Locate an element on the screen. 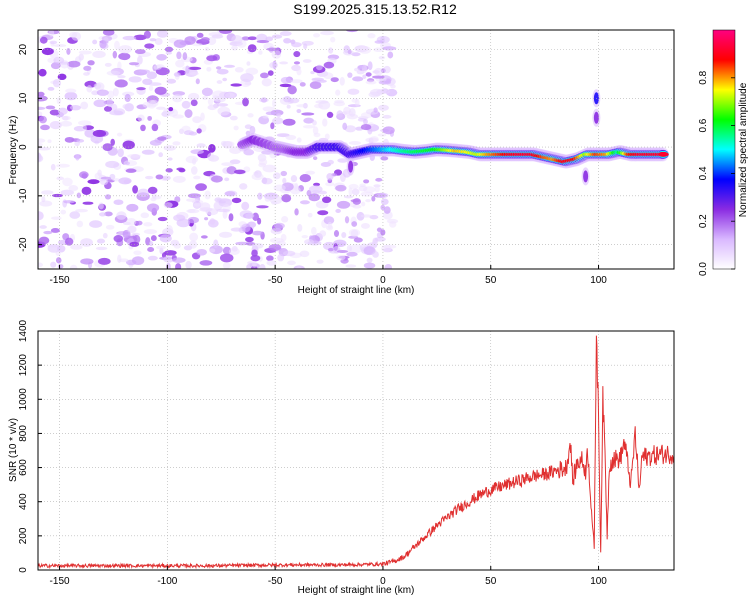 This screenshot has height=600, width=750. snr-x-tick-label: -100 is located at coordinates (167, 581).